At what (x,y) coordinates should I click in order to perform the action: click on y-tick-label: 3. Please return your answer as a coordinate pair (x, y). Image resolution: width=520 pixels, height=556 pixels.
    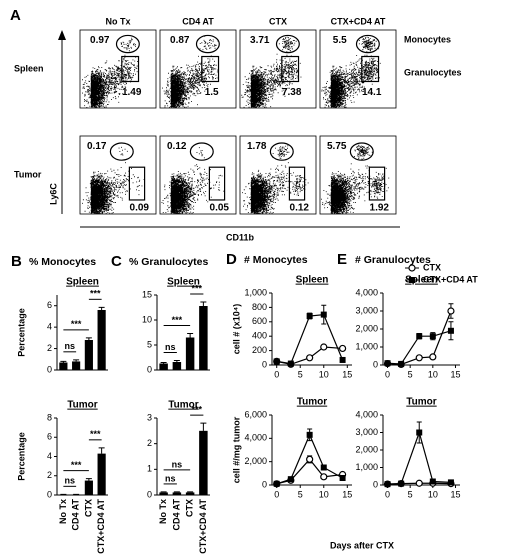
    Looking at the image, I should click on (149, 417).